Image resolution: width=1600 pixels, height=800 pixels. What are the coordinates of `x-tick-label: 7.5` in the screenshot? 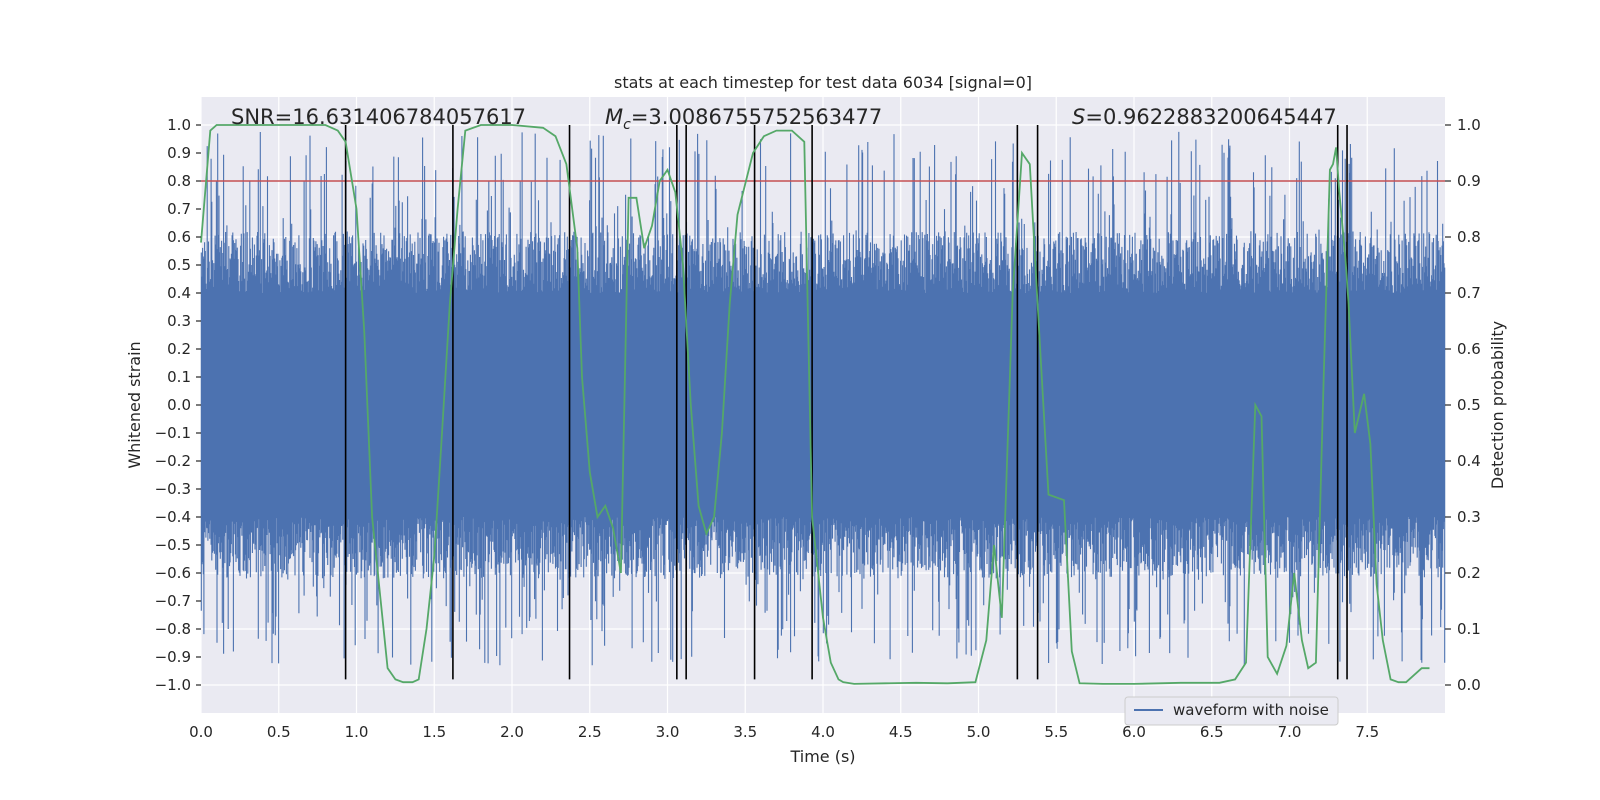 It's located at (1367, 732).